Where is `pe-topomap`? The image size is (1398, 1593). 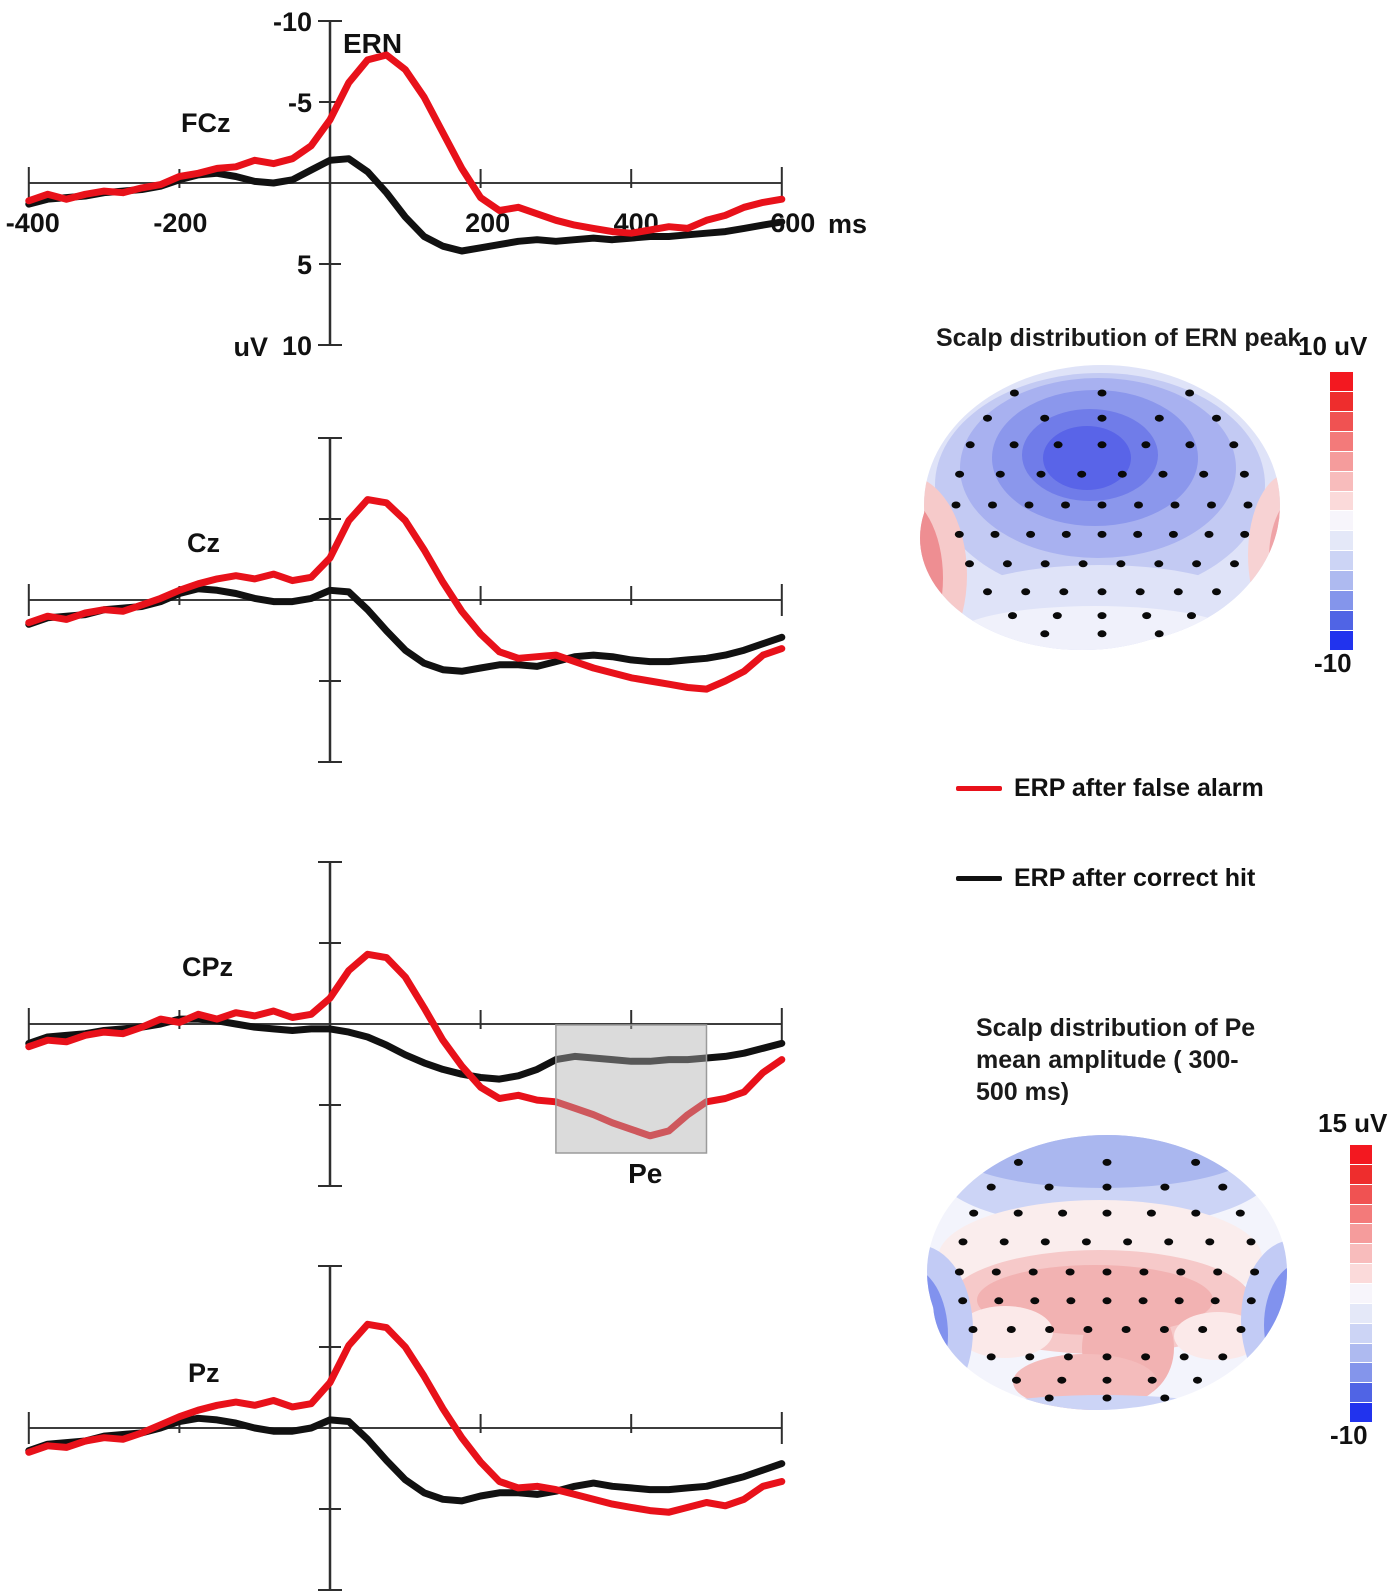
pe-topomap is located at coordinates (1082, 1272).